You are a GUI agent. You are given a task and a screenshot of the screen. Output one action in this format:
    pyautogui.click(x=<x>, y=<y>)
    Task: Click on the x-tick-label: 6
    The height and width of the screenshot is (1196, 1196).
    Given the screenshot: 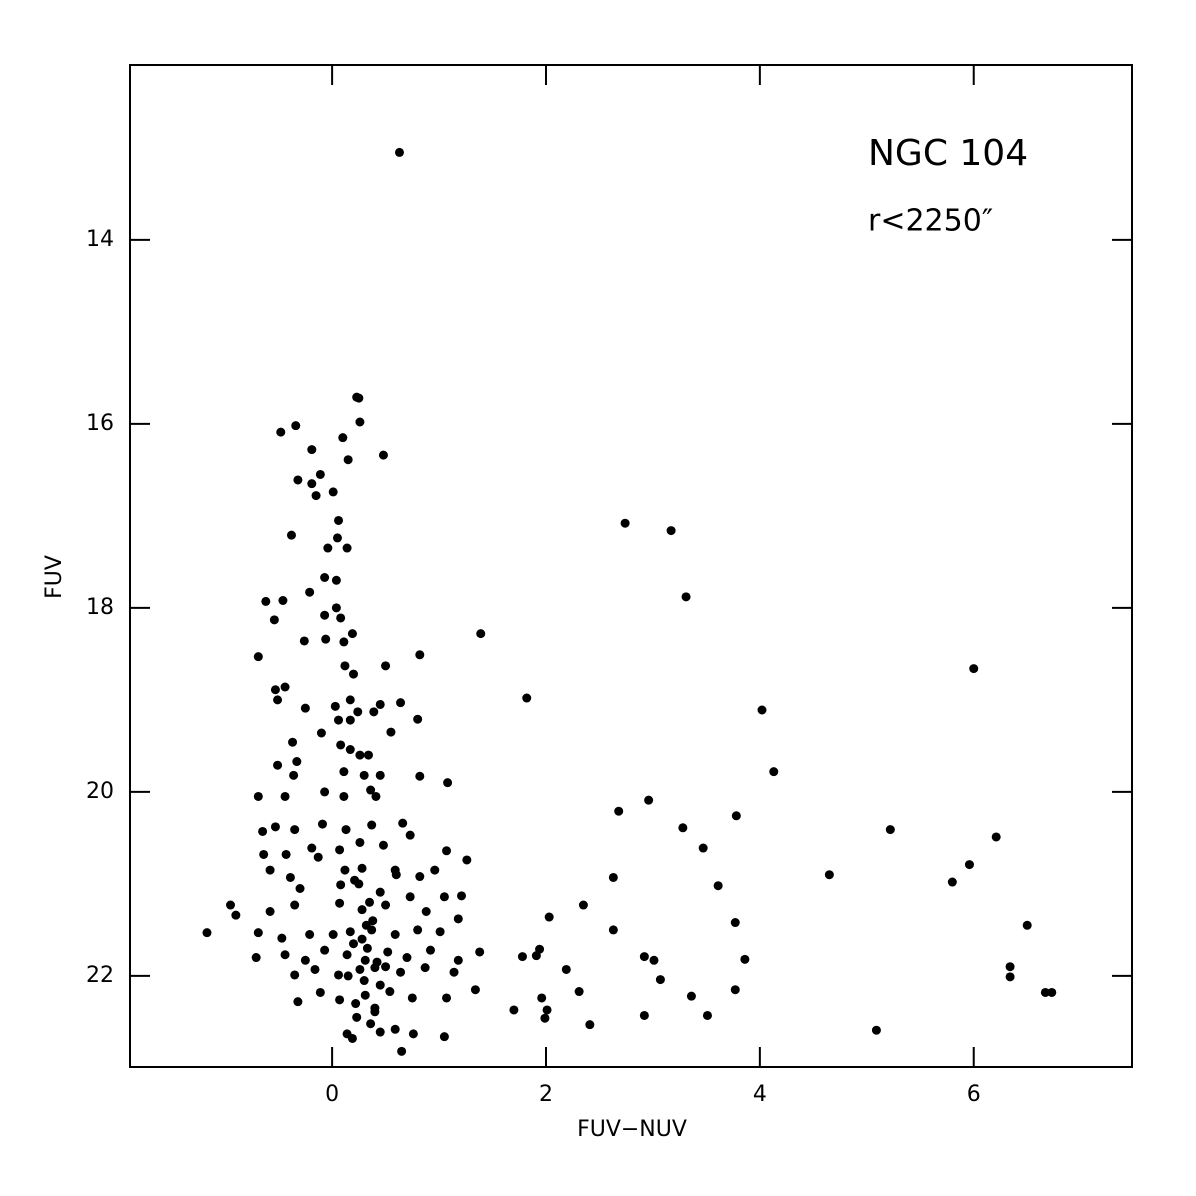 What is the action you would take?
    pyautogui.click(x=974, y=1094)
    